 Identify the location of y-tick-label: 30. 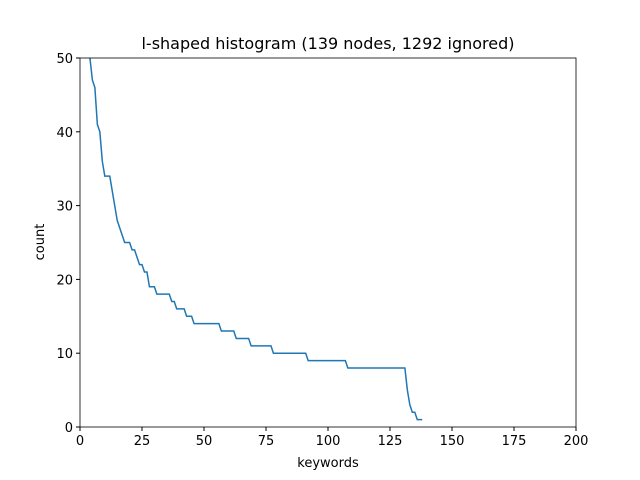
(64, 207).